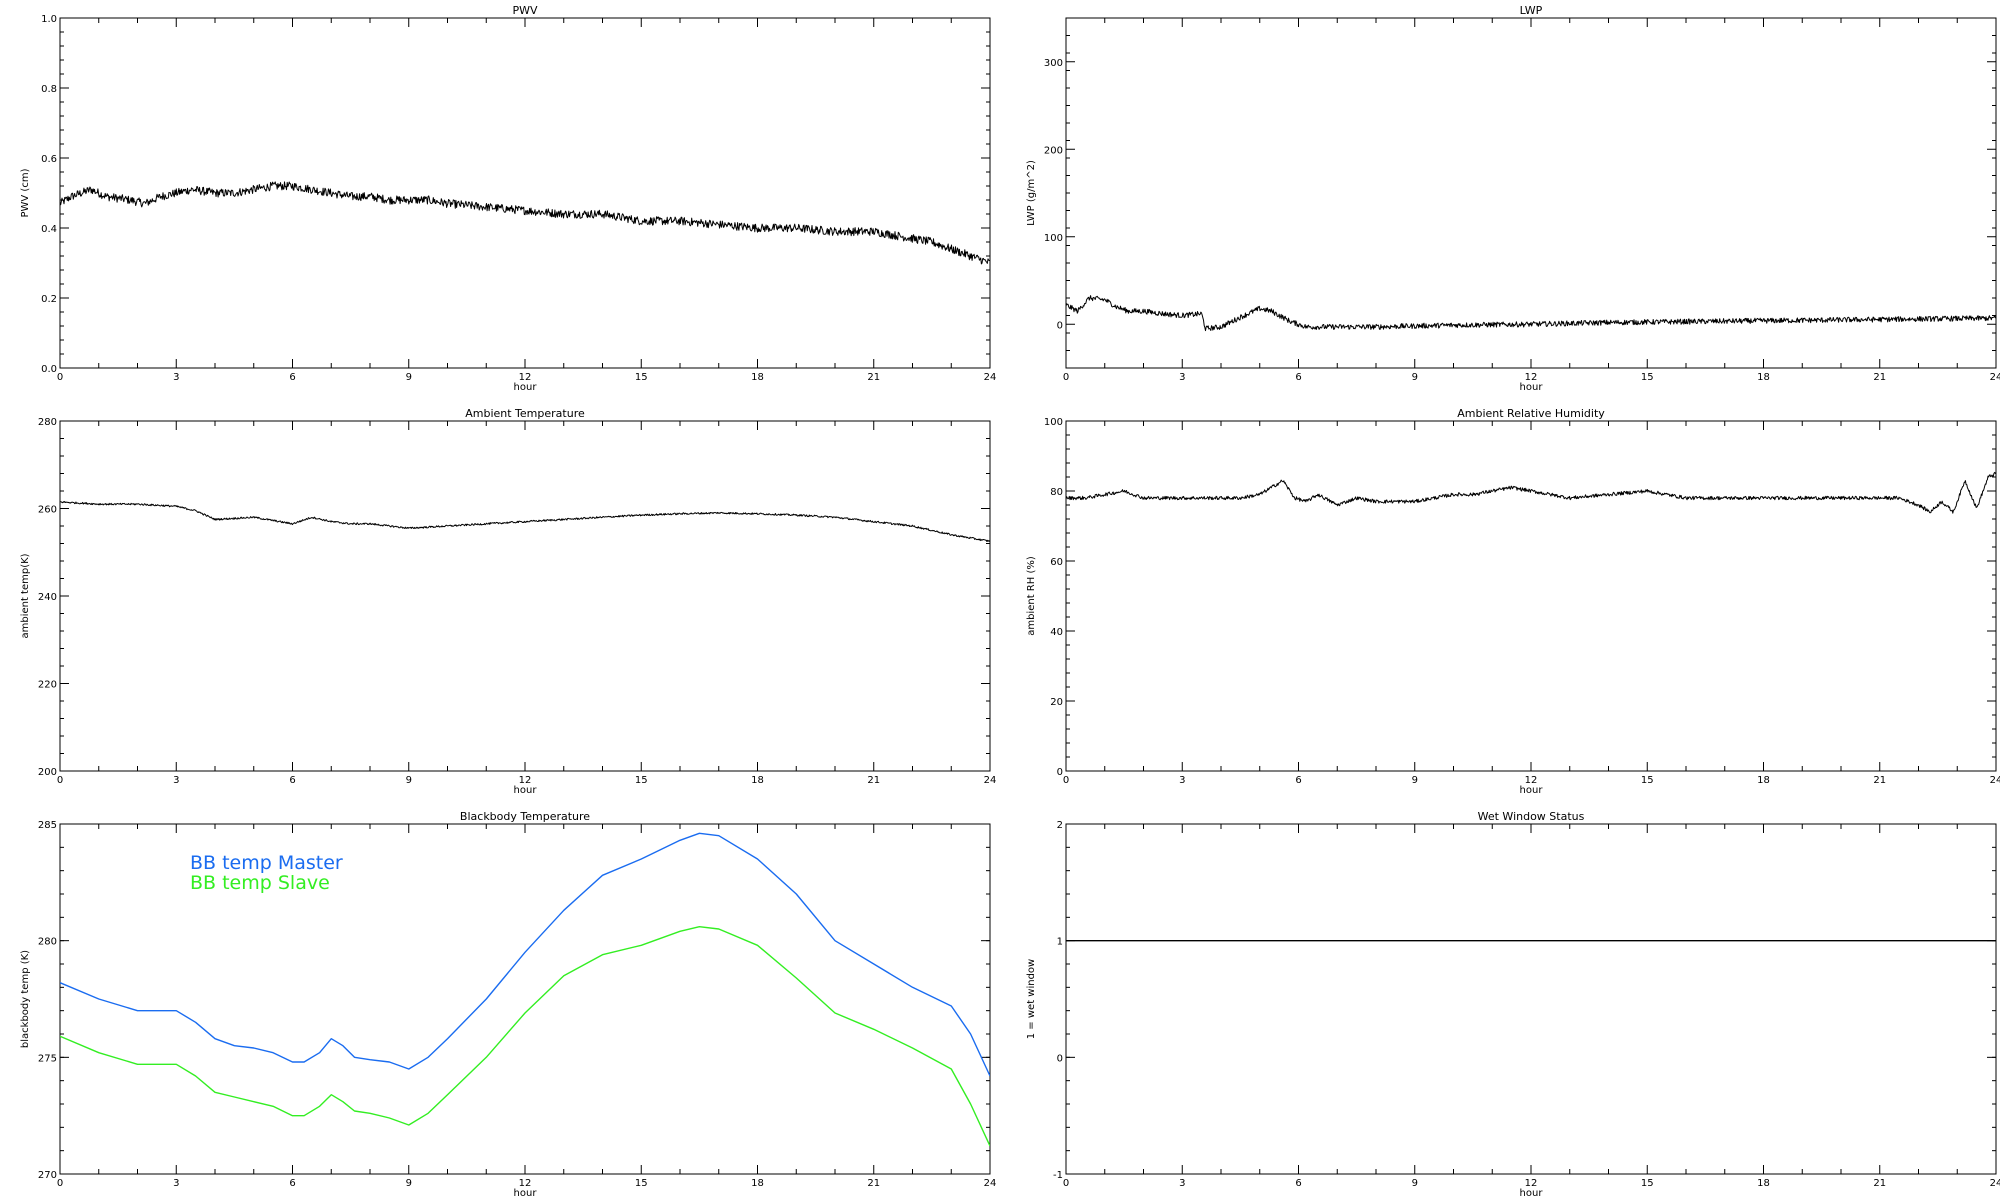 The width and height of the screenshot is (2000, 1200). Describe the element at coordinates (1056, 632) in the screenshot. I see `y-tick-label: 40` at that location.